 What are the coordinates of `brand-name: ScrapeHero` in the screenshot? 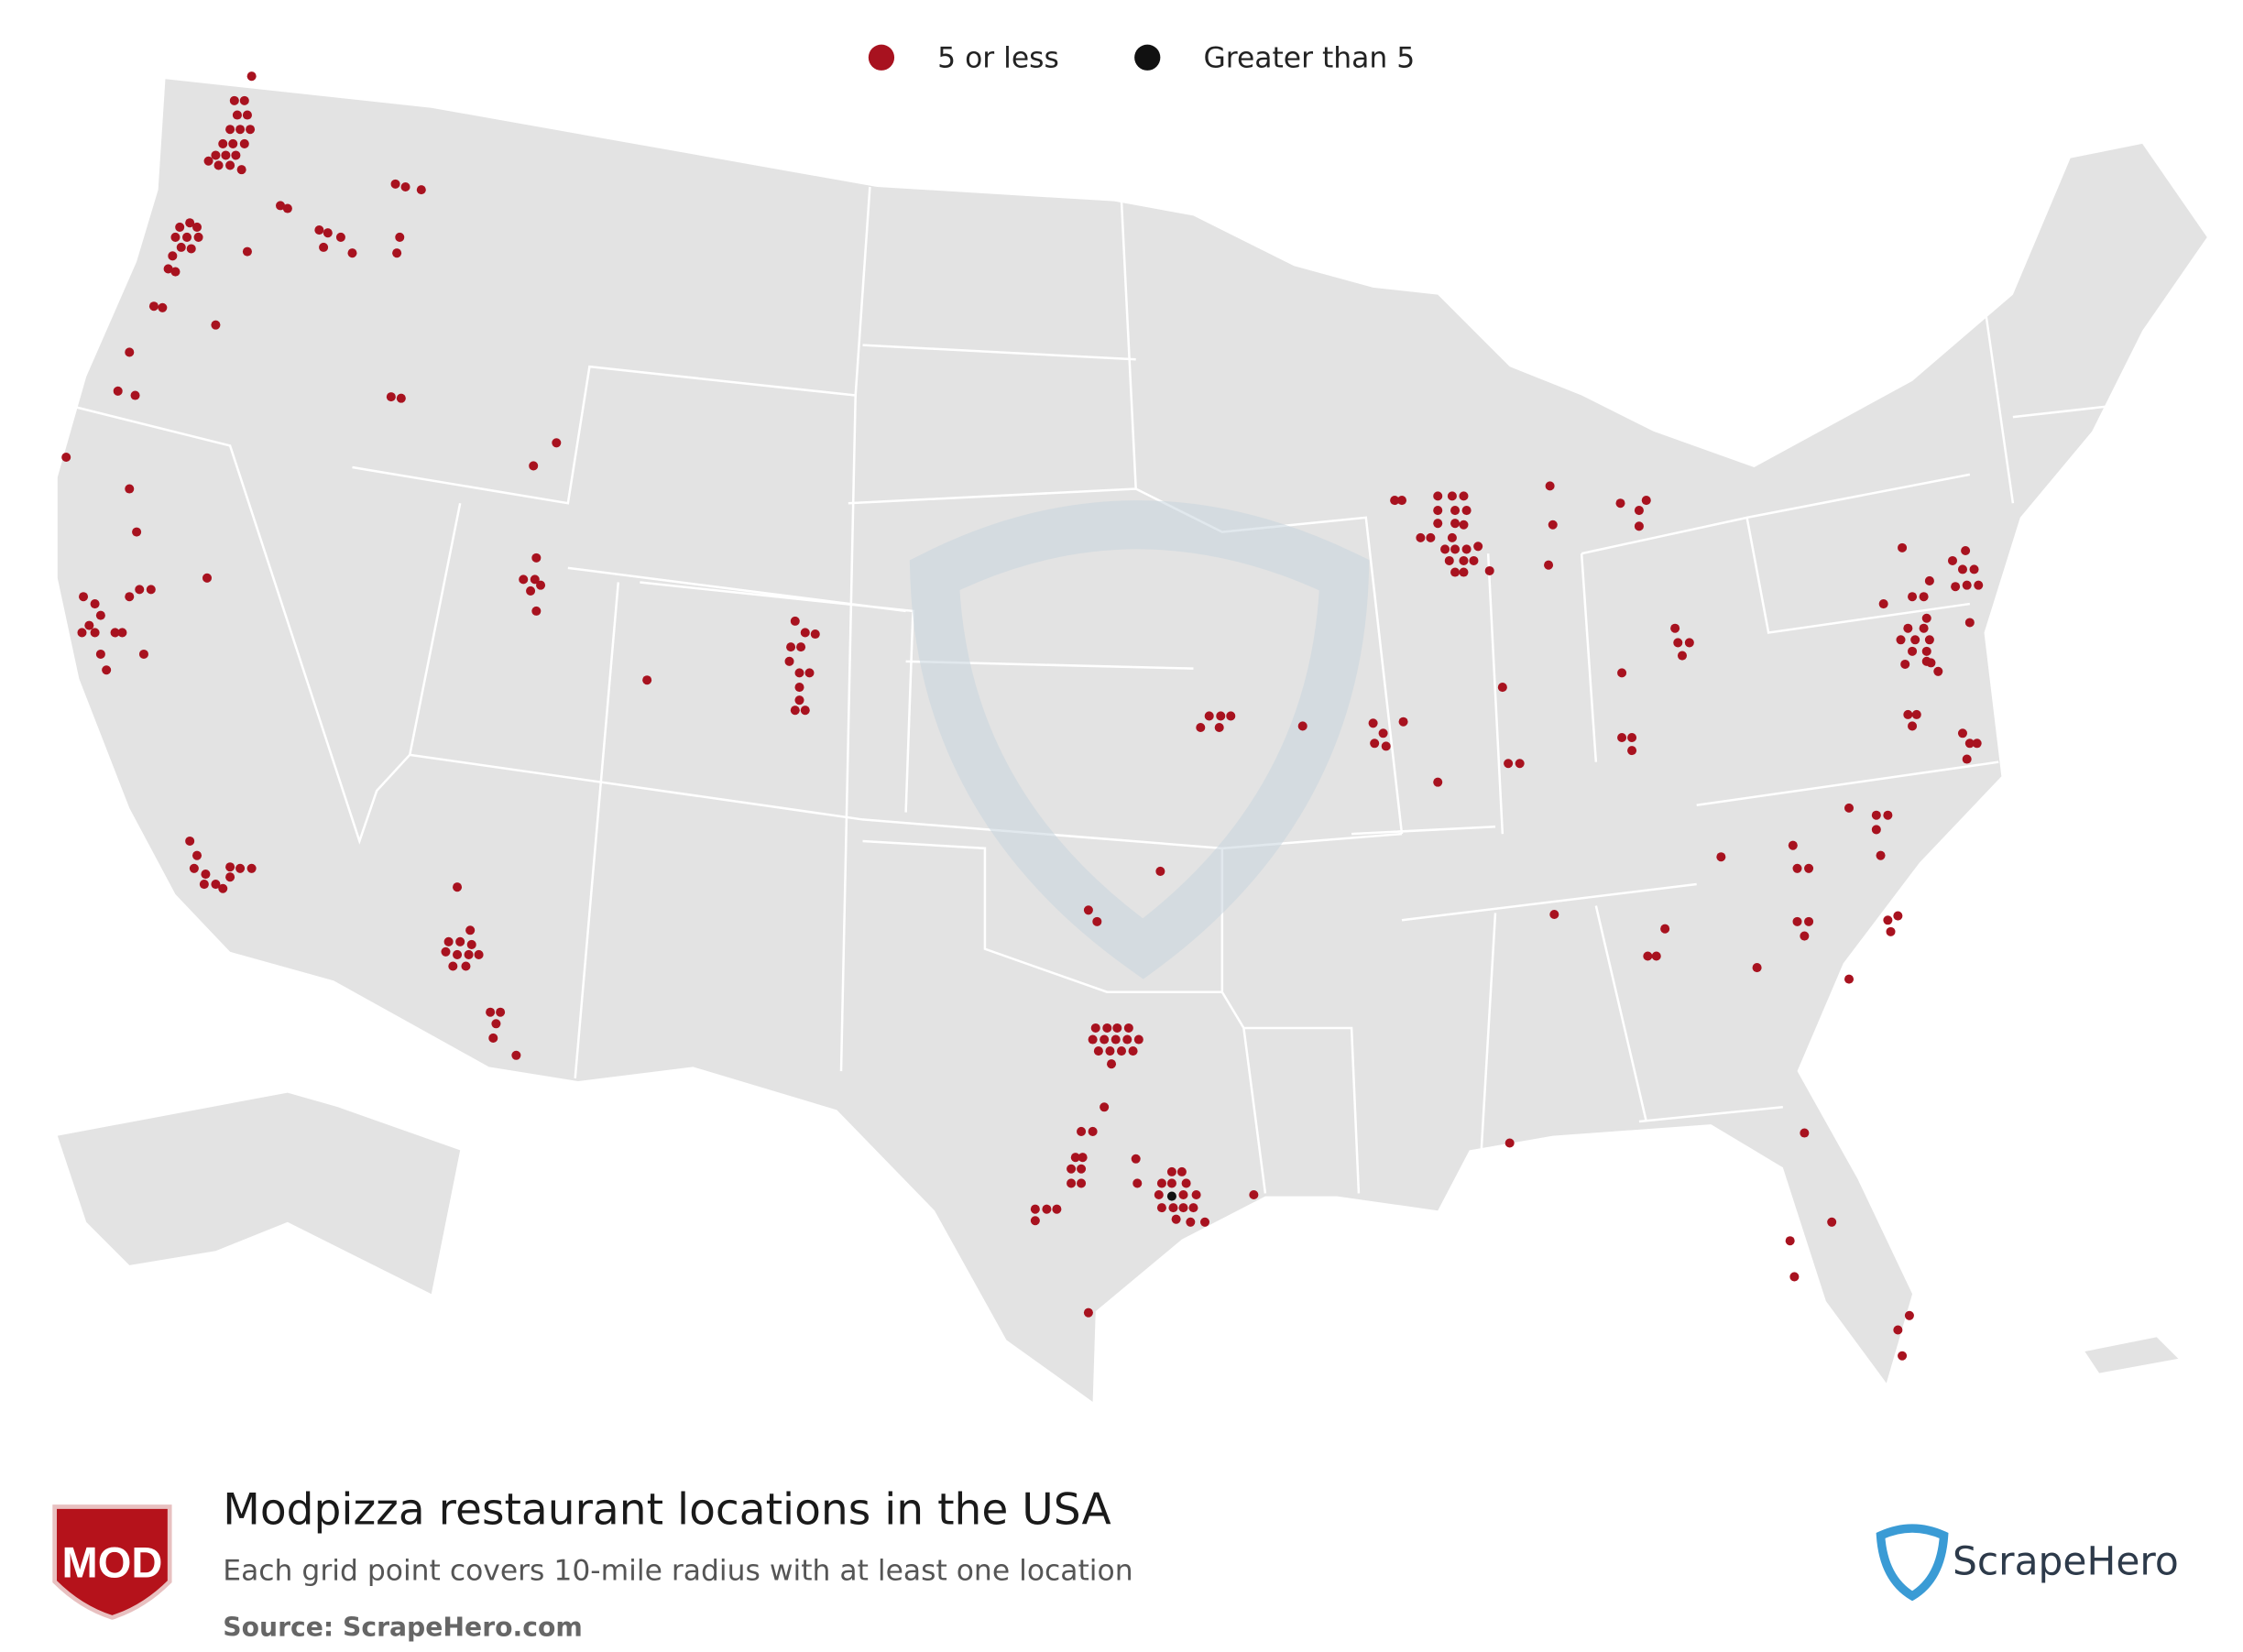 It's located at (2066, 1560).